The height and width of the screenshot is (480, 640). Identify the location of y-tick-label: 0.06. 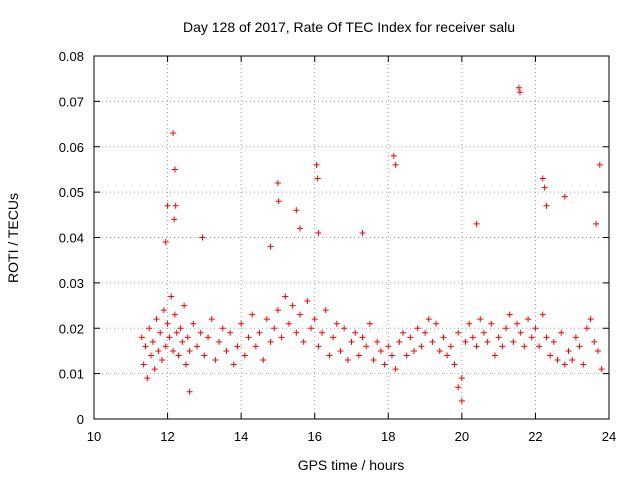
(71, 147).